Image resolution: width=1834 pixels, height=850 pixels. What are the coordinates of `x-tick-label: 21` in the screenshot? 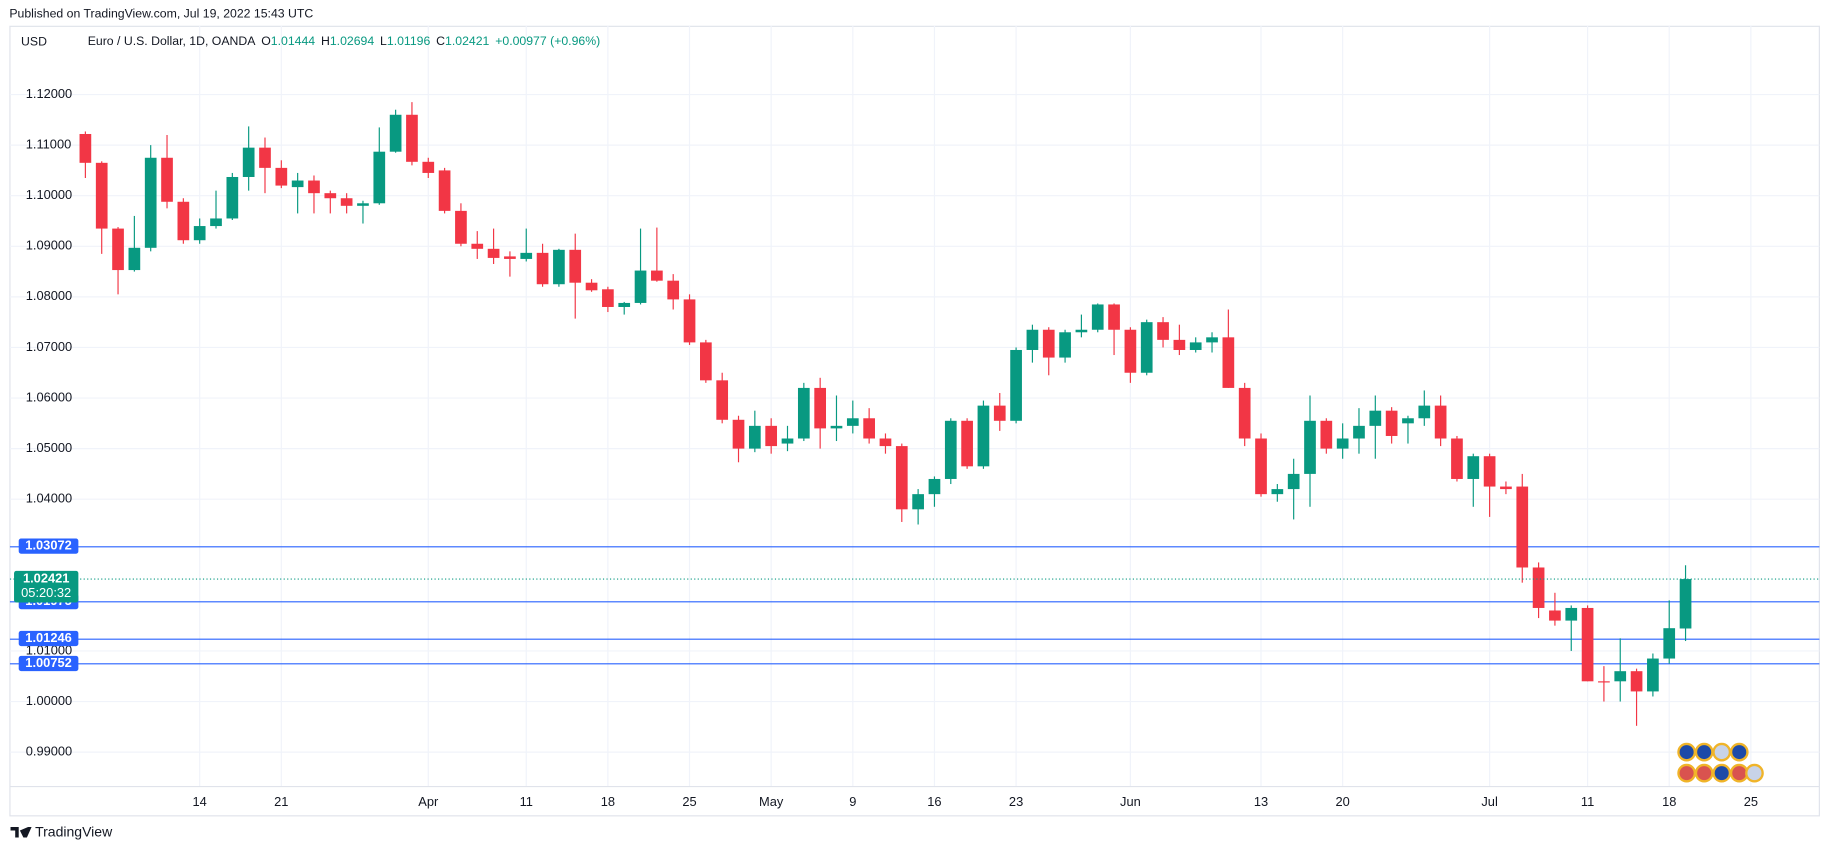 It's located at (281, 801).